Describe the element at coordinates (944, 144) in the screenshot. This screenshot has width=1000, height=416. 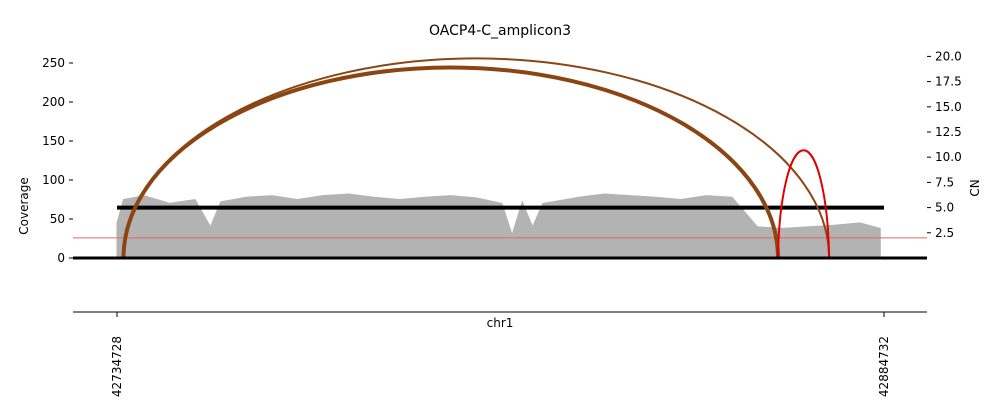
I see `right-y-axis: 2.5 5.0 7.5 10.0 12.5 15.0 17.5 20.0` at that location.